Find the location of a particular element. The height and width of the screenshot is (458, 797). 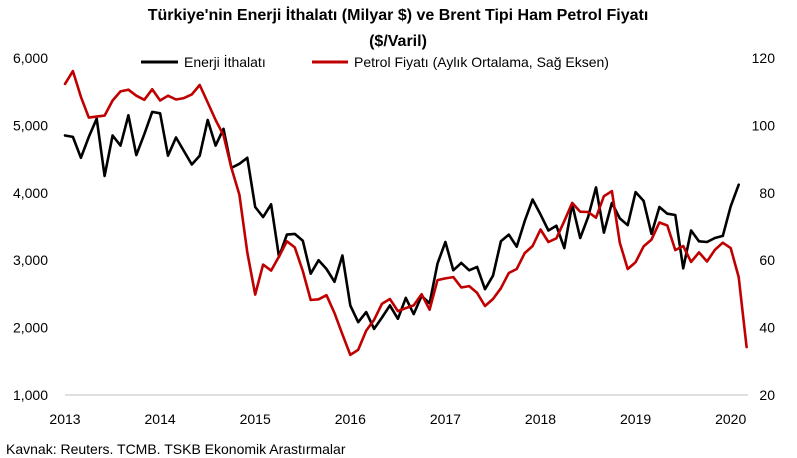

right-y-tick-label: 120 is located at coordinates (764, 58).